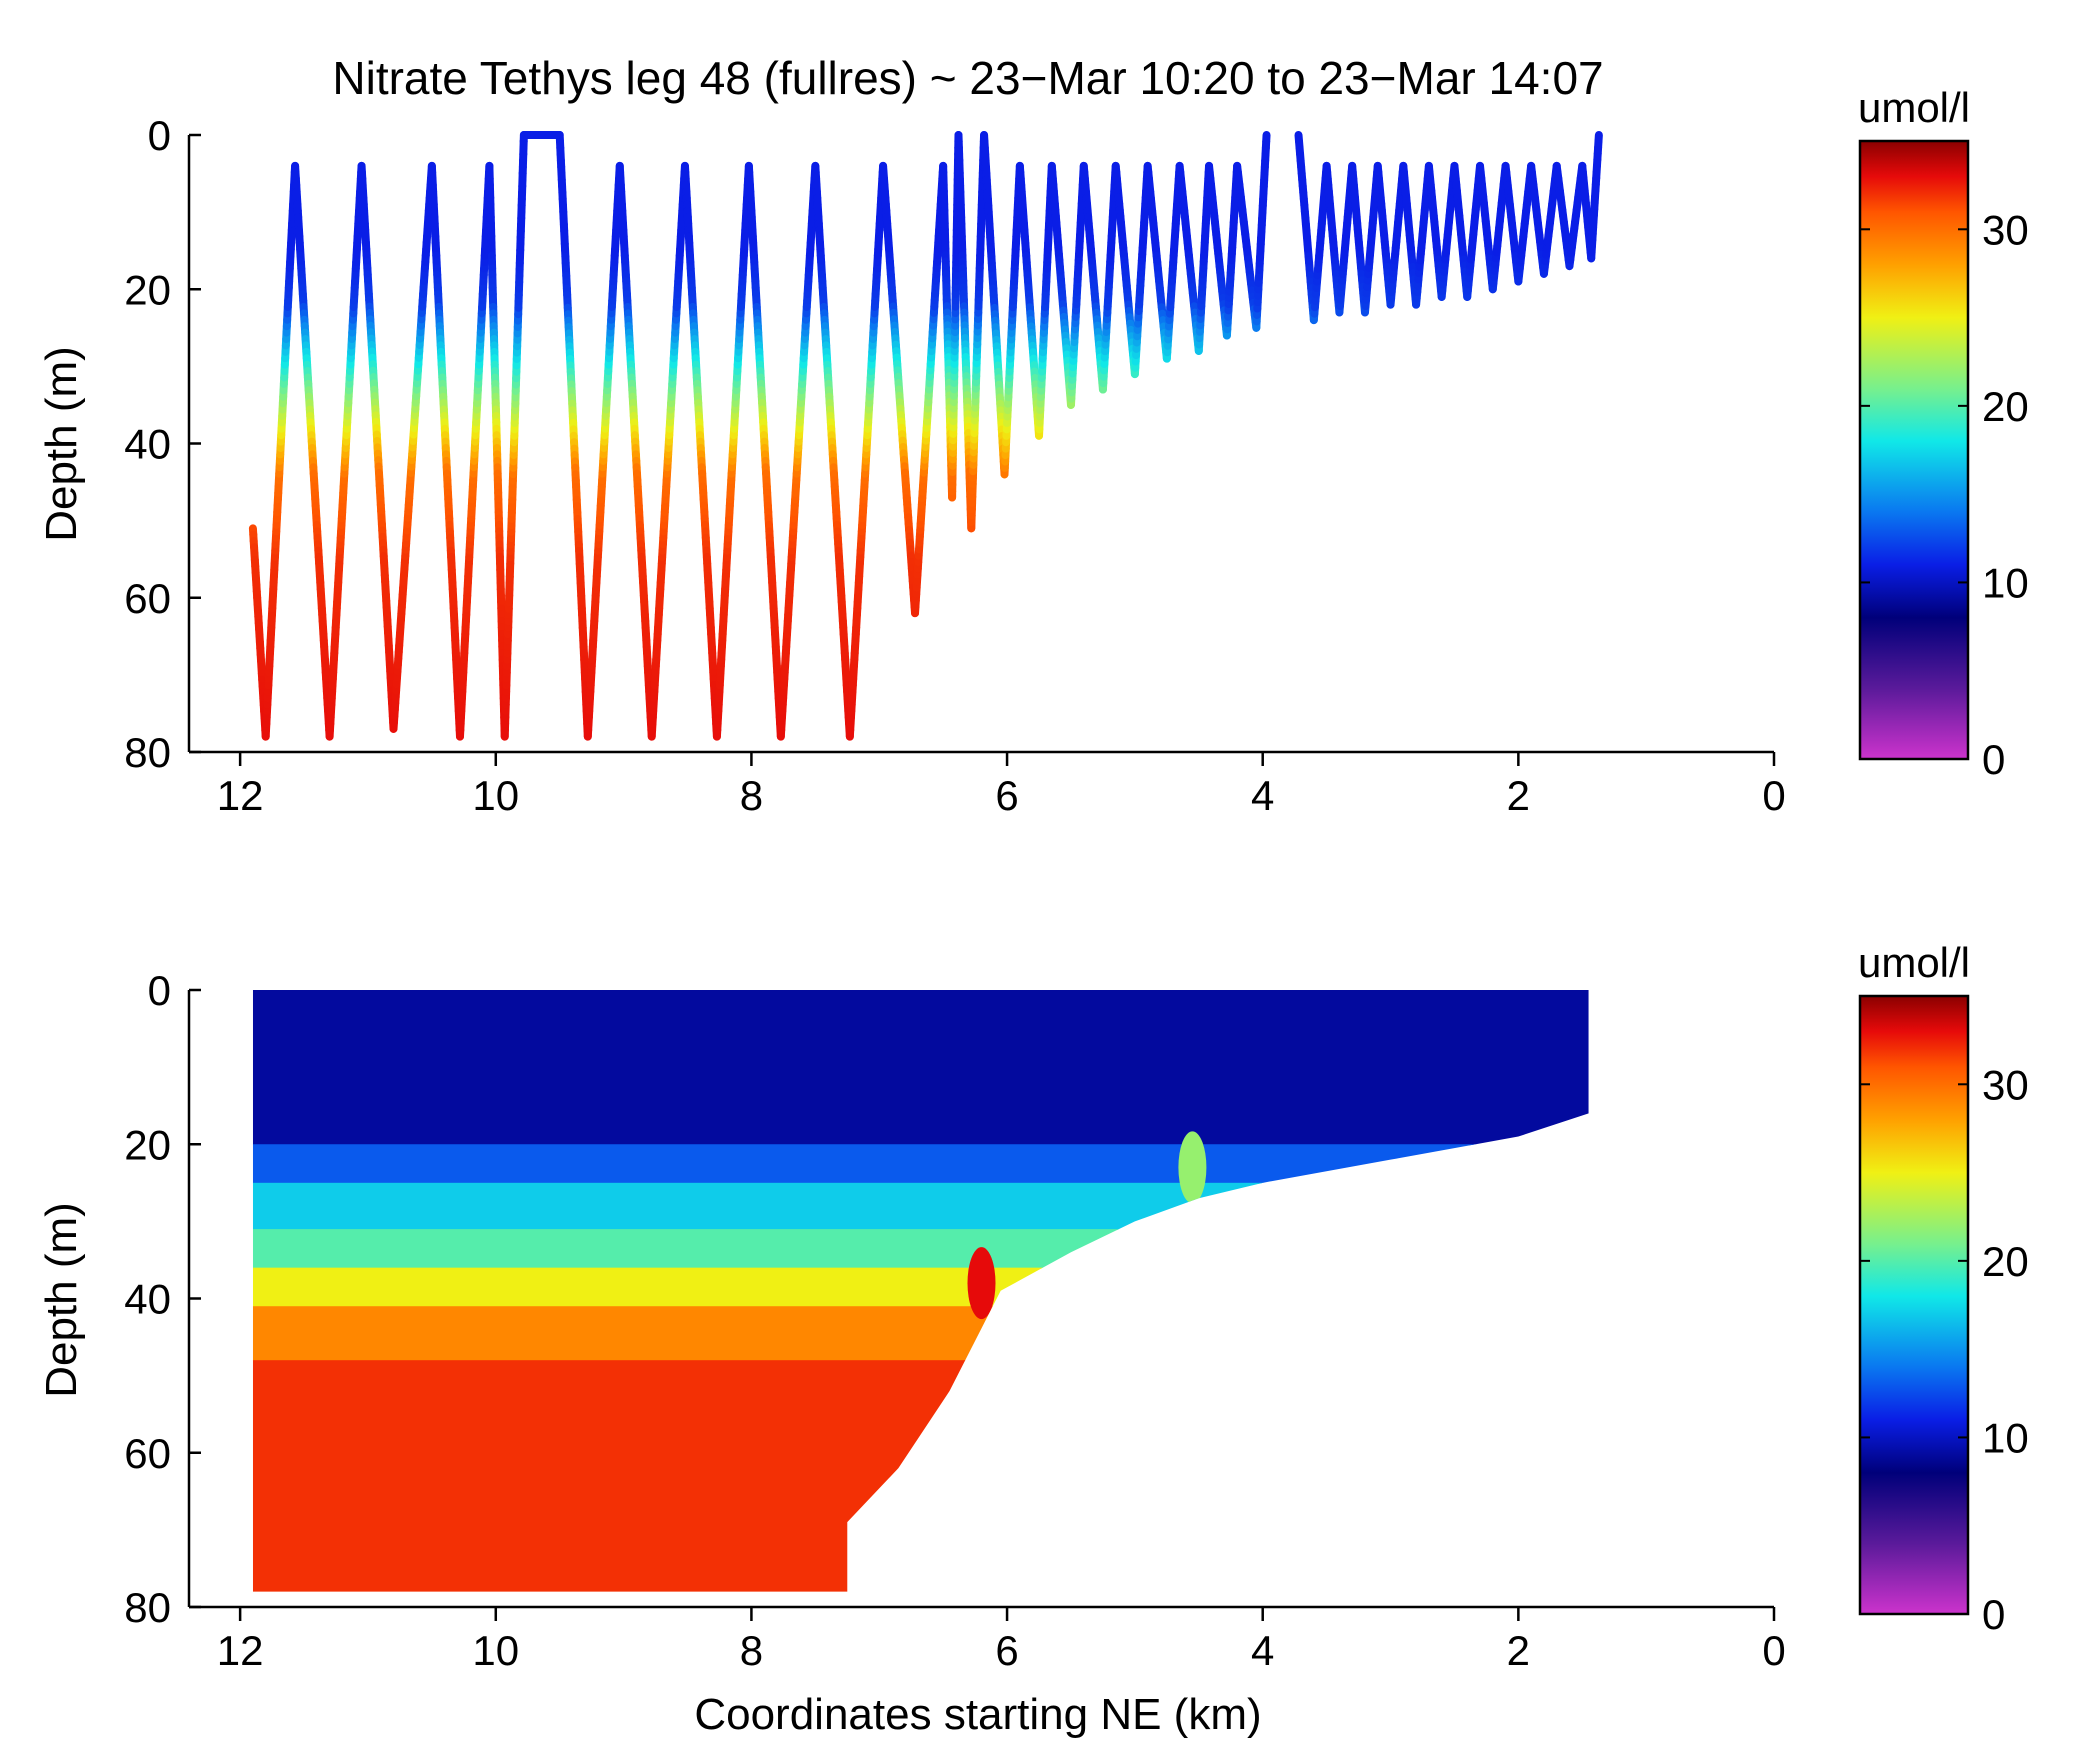 This screenshot has height=1749, width=2091. Describe the element at coordinates (159, 135) in the screenshot. I see `top-y-tick-label: 0` at that location.